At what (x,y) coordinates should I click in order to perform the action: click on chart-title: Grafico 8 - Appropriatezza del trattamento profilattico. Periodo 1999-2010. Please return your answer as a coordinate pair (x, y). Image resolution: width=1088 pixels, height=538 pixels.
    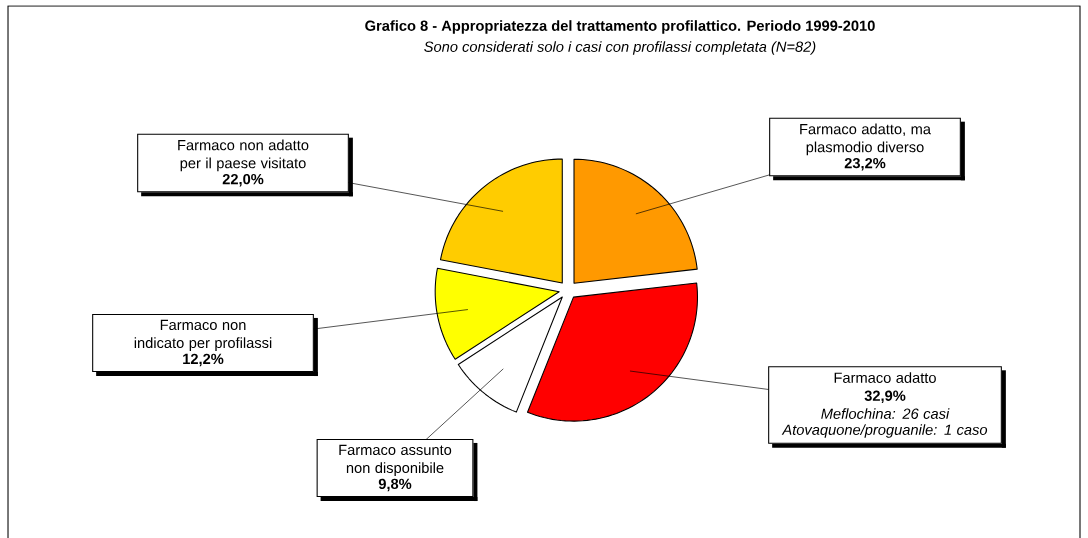
    Looking at the image, I should click on (620, 27).